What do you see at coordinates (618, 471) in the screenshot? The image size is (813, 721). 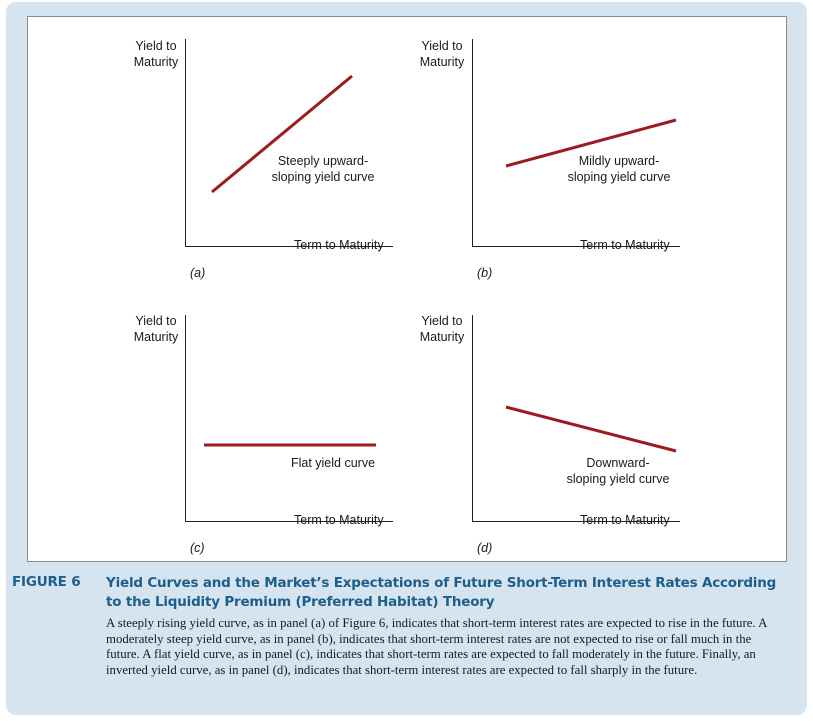 I see `curve-label: Downward- sloping yield curve` at bounding box center [618, 471].